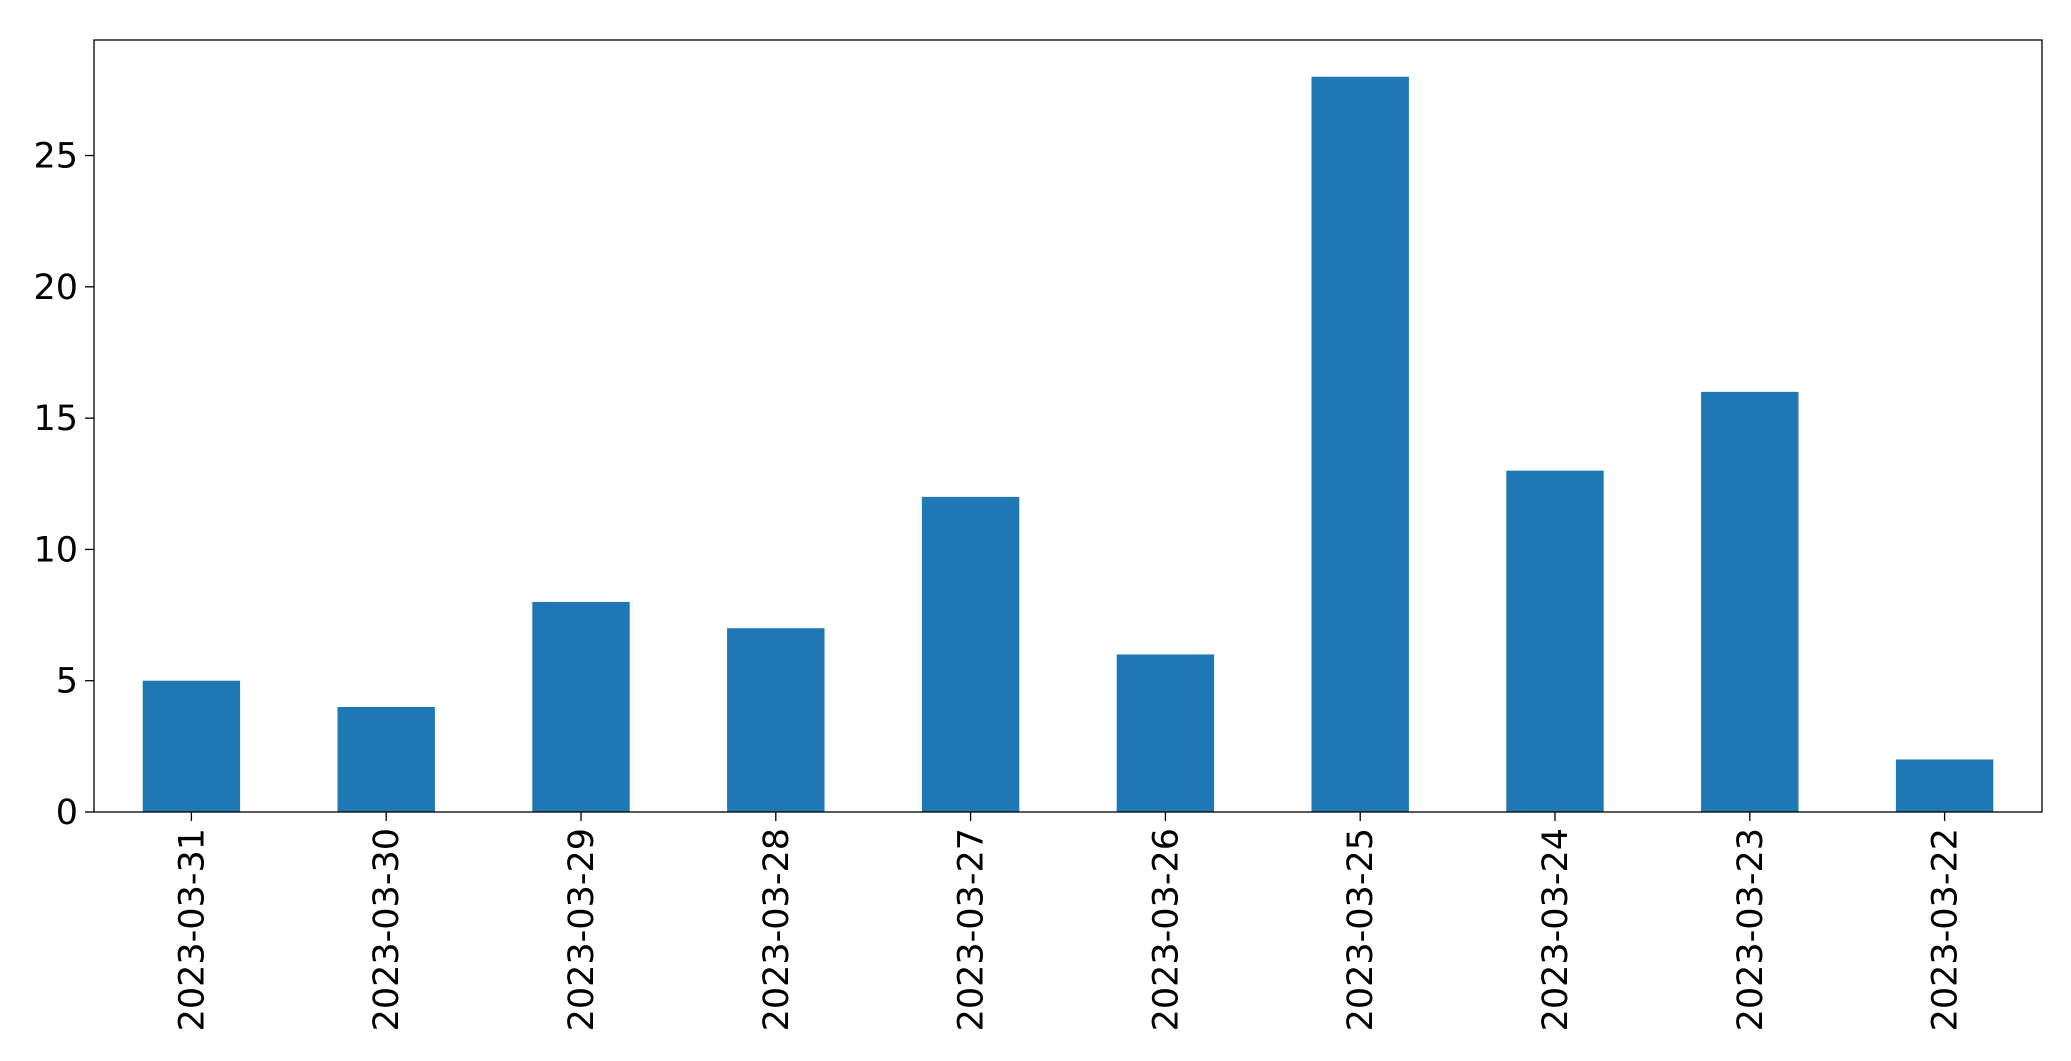  What do you see at coordinates (55, 288) in the screenshot?
I see `y-tick-label: 20` at bounding box center [55, 288].